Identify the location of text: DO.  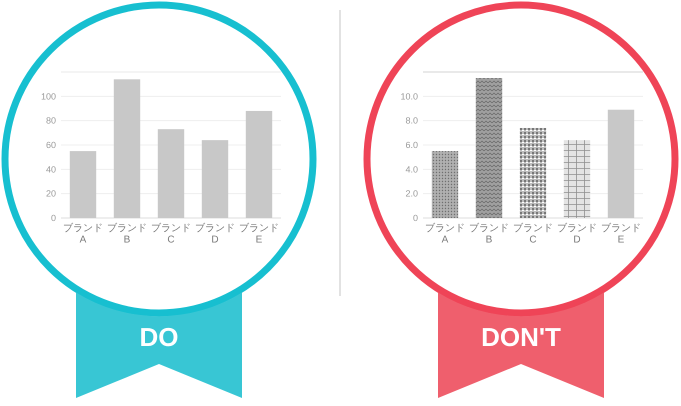
(159, 337).